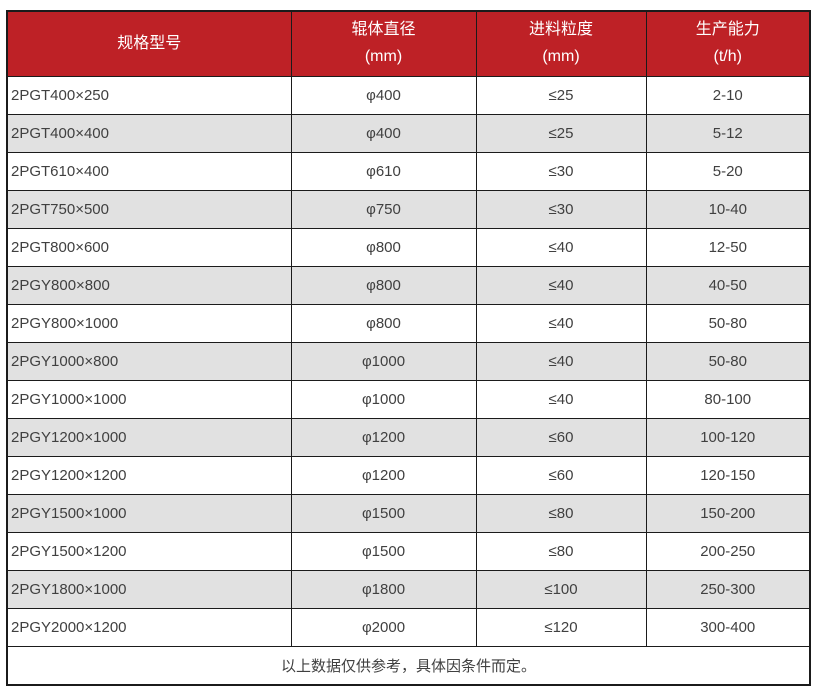 This screenshot has width=816, height=689. What do you see at coordinates (728, 171) in the screenshot?
I see `table-cell: 5-20` at bounding box center [728, 171].